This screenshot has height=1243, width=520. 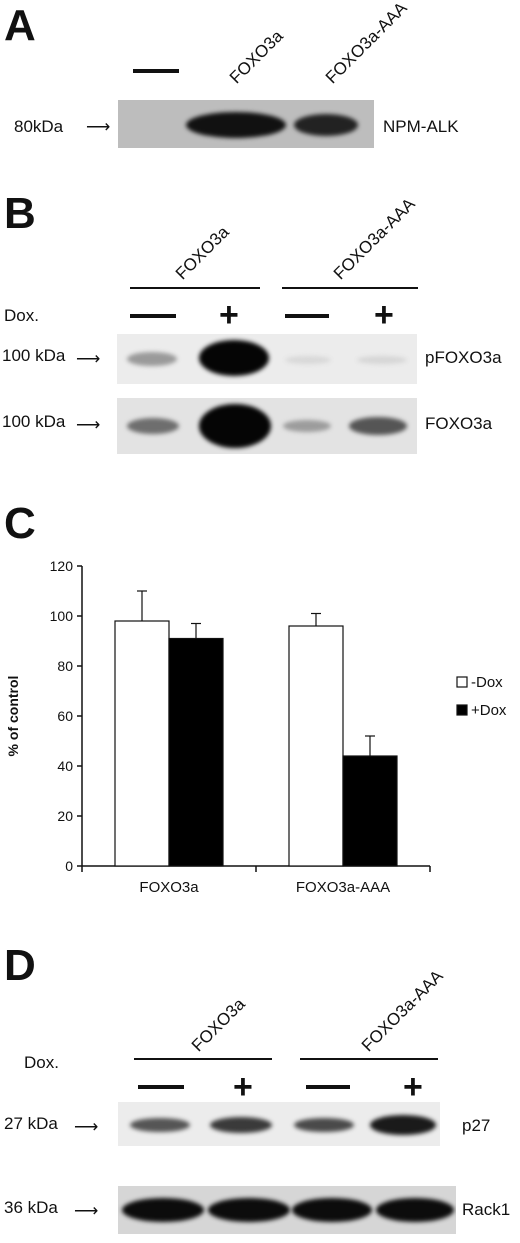 What do you see at coordinates (88, 424) in the screenshot?
I see `panel-b-arrow-2: ⟶` at bounding box center [88, 424].